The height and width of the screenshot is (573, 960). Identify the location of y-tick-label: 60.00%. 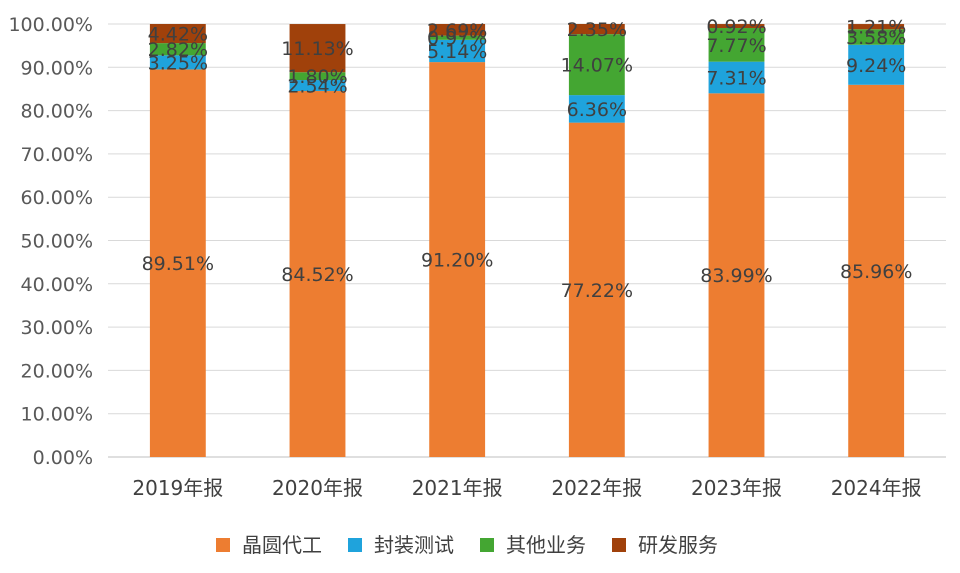
(57, 198).